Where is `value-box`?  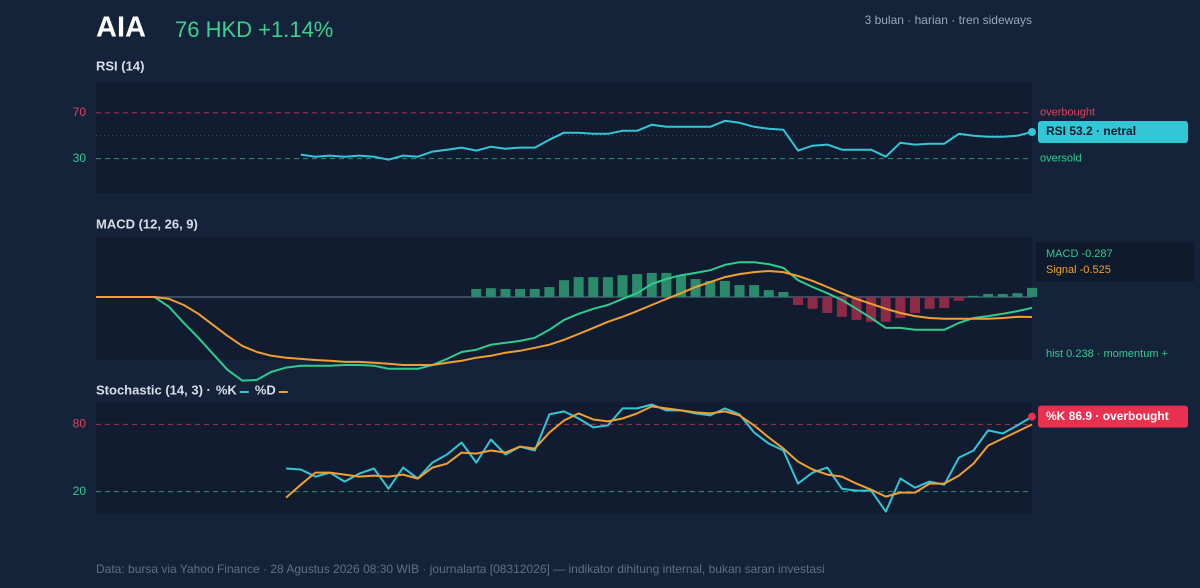 value-box is located at coordinates (1115, 262).